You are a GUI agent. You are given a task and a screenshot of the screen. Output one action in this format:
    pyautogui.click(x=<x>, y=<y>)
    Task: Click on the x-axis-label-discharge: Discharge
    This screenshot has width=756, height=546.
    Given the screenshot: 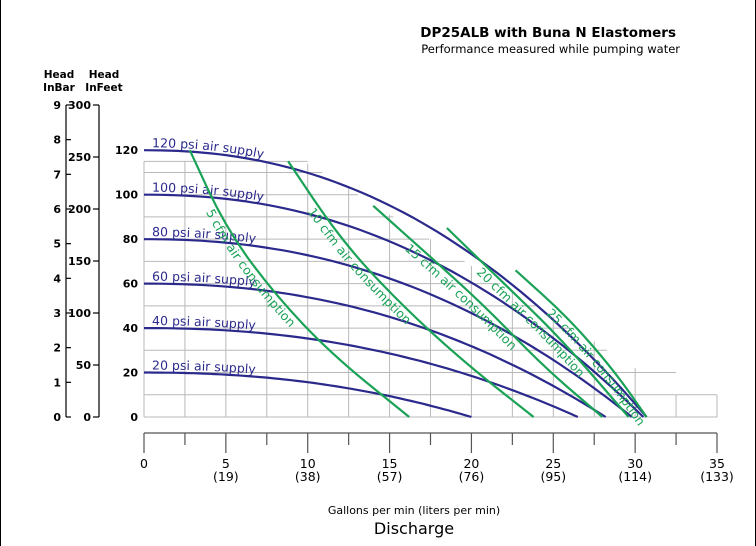 What is the action you would take?
    pyautogui.click(x=414, y=528)
    